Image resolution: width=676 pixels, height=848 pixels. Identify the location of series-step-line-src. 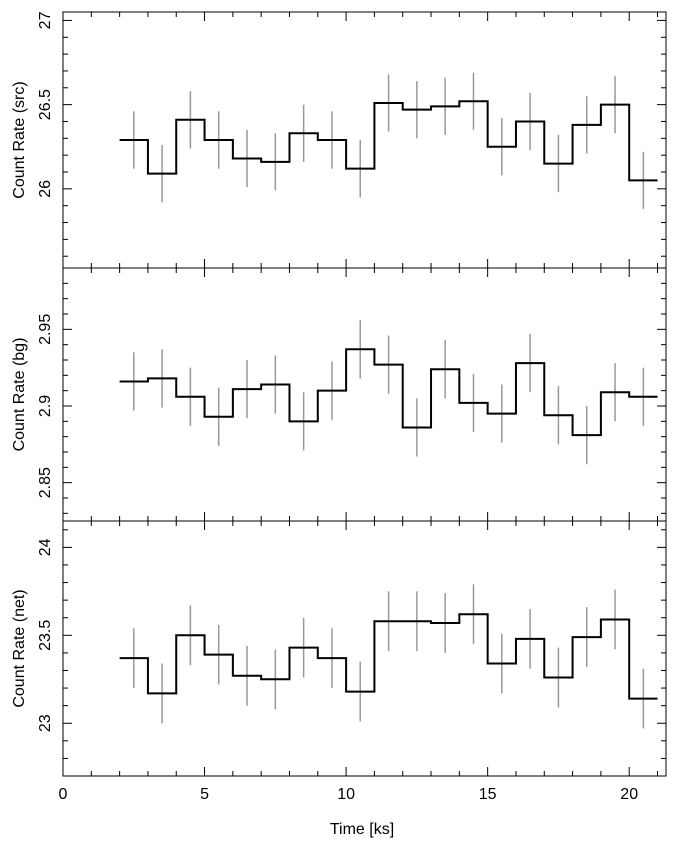
(388, 141).